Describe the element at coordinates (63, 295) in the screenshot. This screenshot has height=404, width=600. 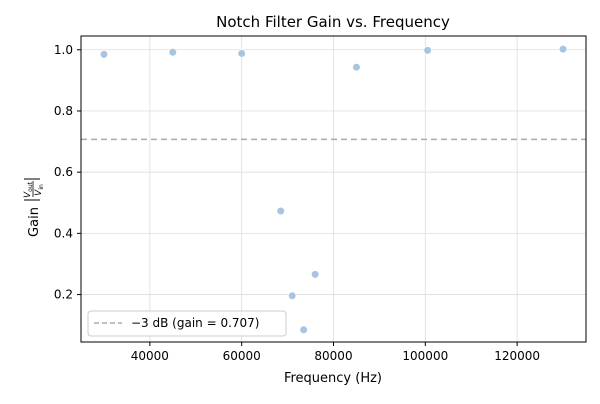
I see `y-tick-label: 0.2` at that location.